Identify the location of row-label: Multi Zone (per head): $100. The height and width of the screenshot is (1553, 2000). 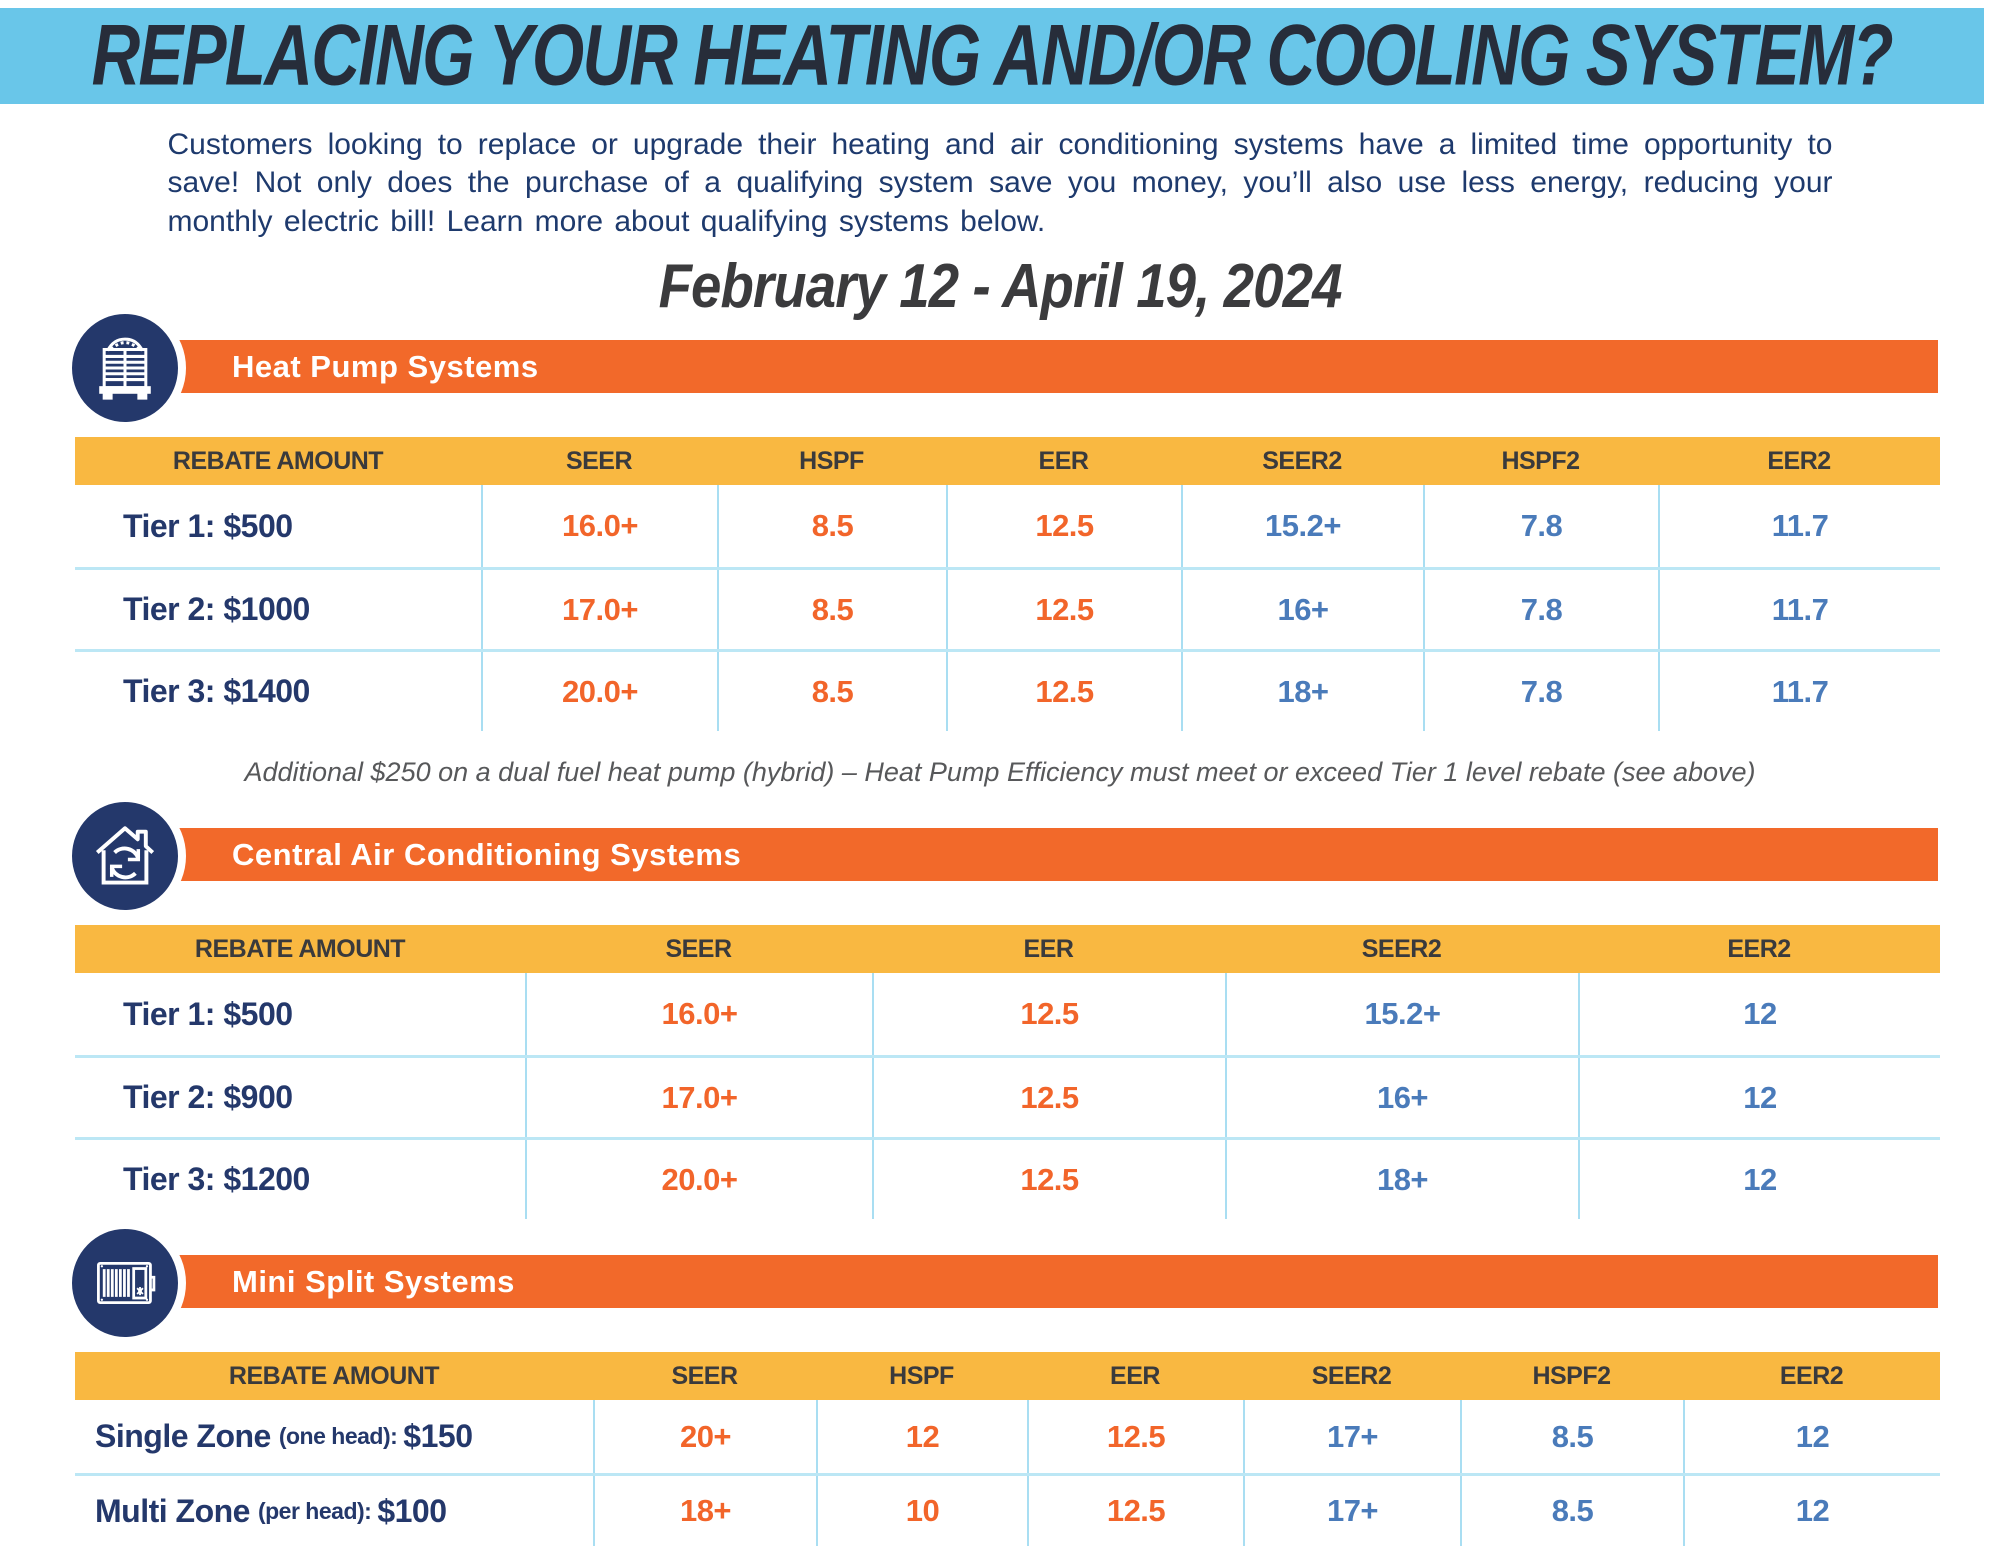
(271, 1510).